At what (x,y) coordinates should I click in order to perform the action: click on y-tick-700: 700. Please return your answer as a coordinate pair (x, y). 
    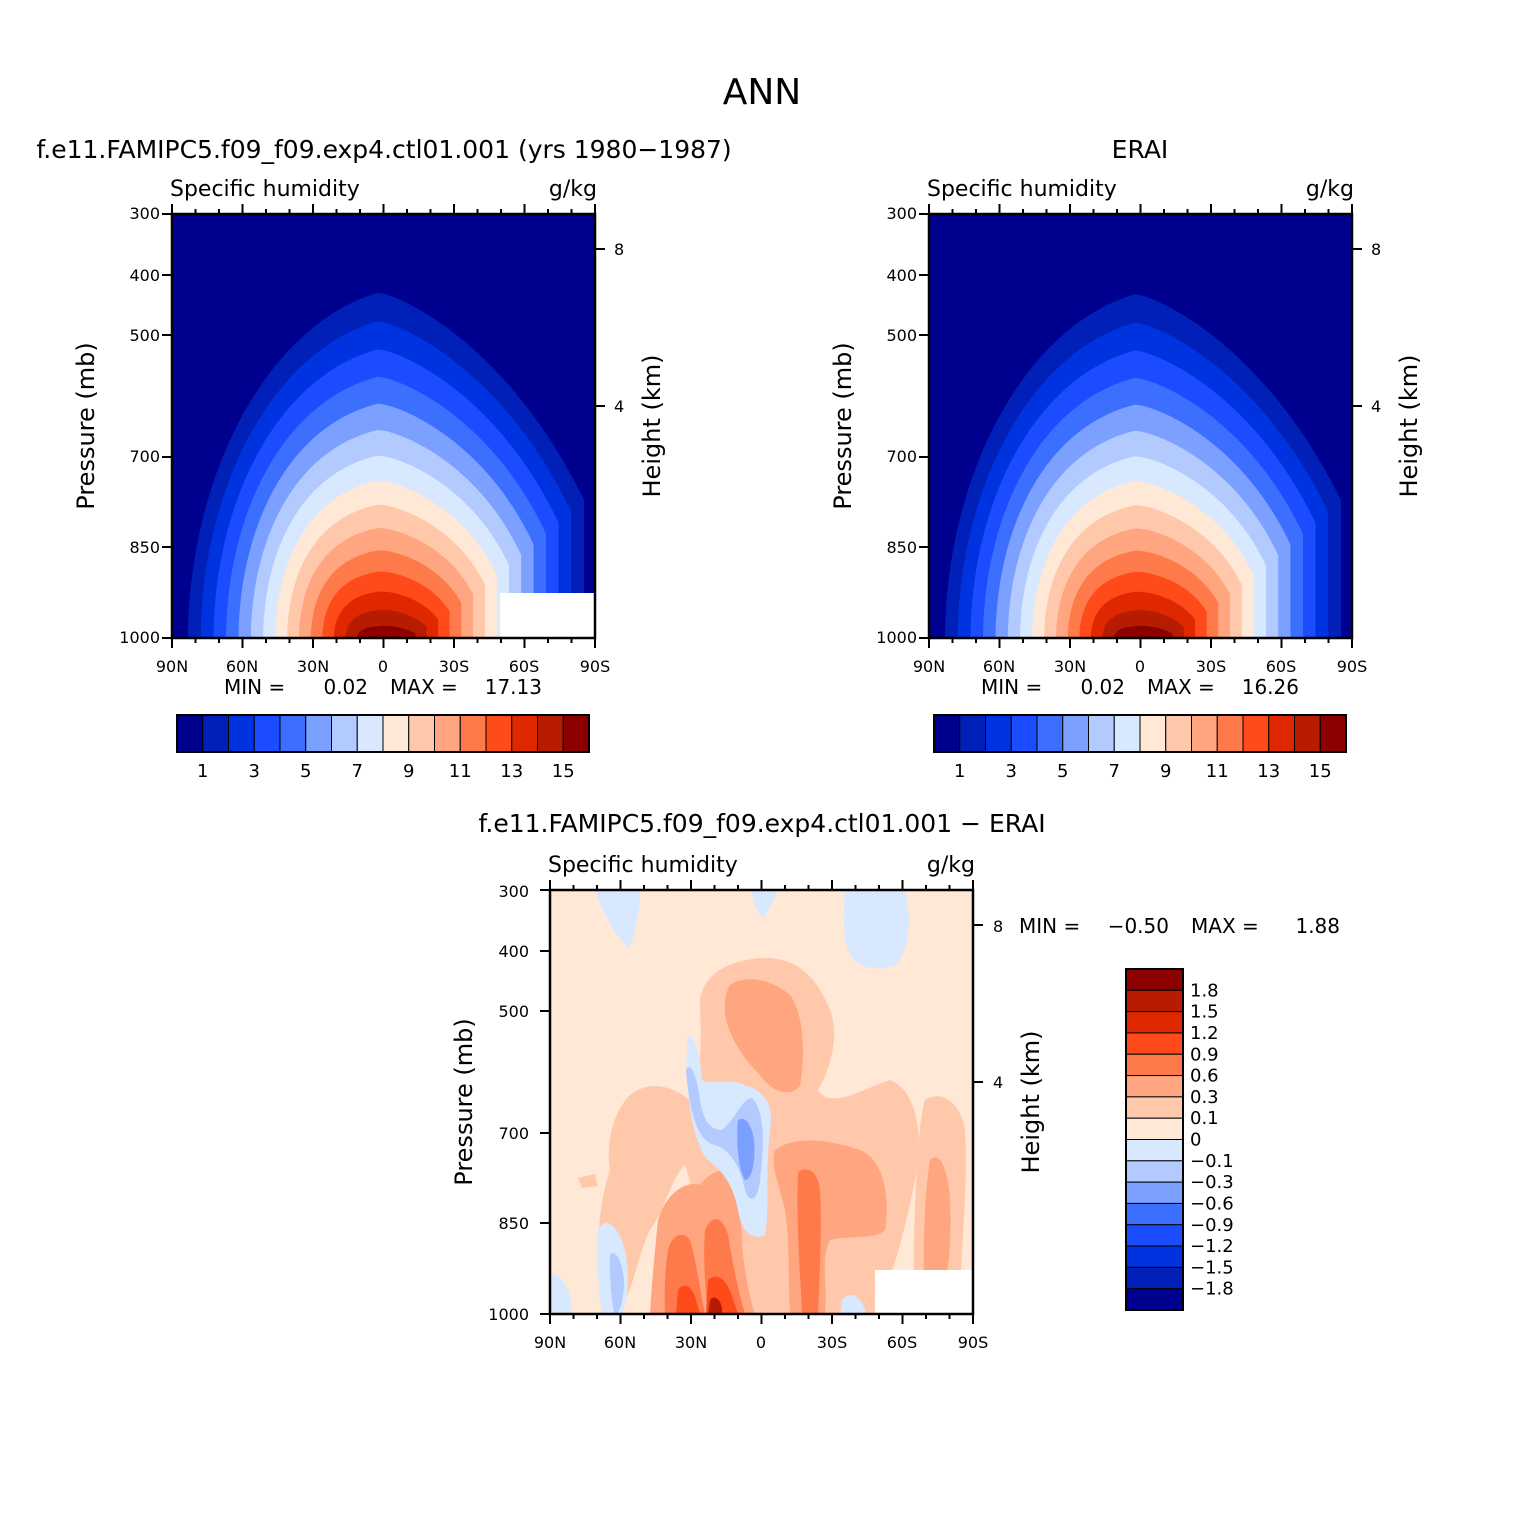
    Looking at the image, I should click on (144, 456).